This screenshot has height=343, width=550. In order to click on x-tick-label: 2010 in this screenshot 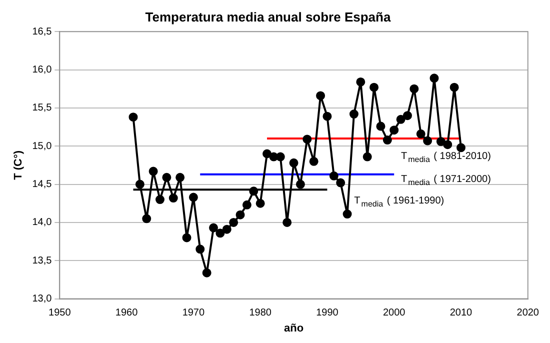, I will do `click(461, 313)`.